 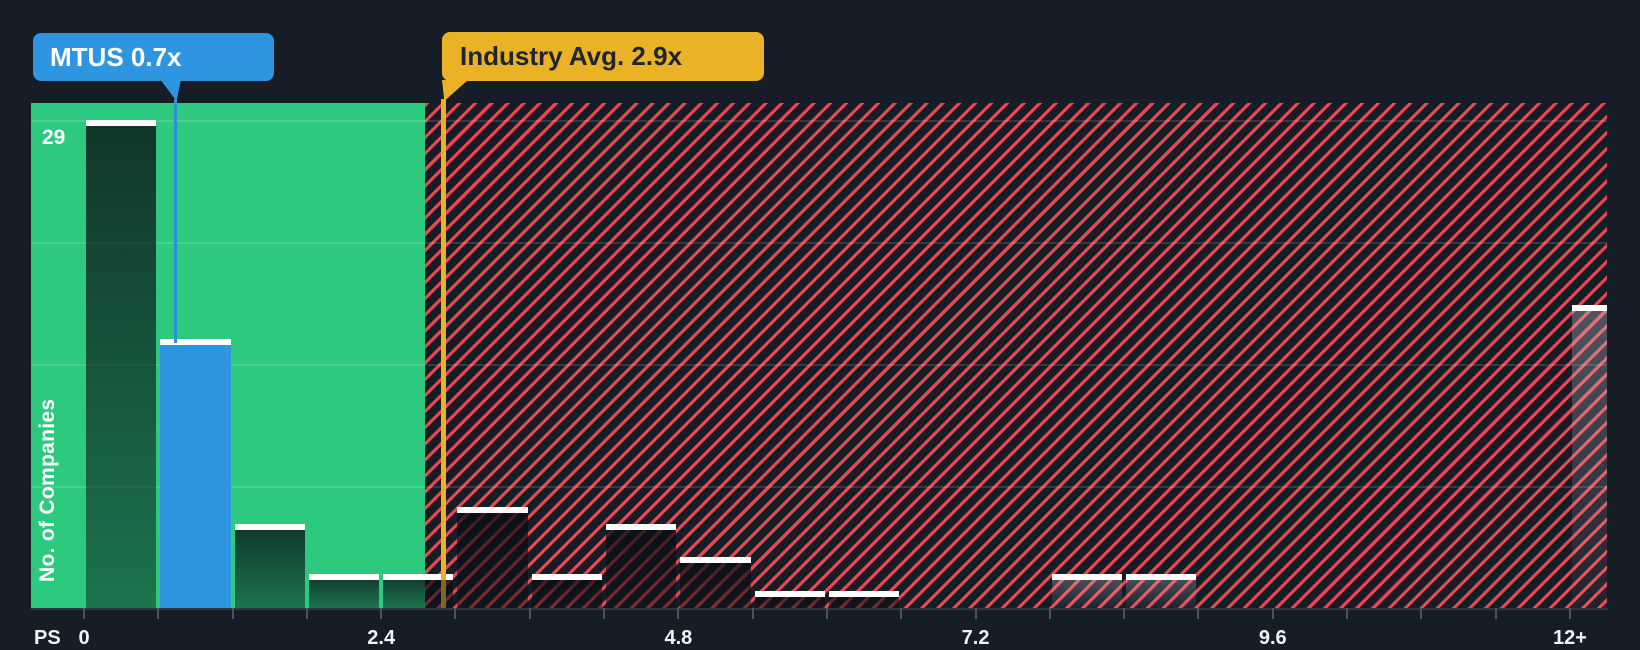 I want to click on x-axis-tick-label: 4.8, so click(x=678, y=638).